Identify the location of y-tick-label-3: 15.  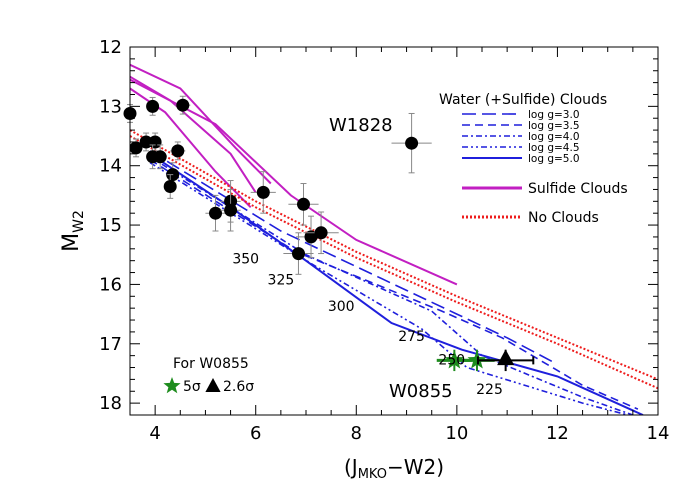
(110, 225).